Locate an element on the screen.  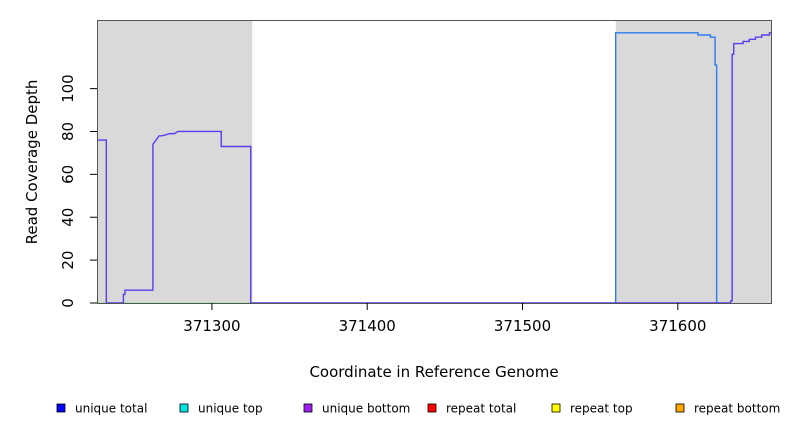
y-axis: 0 20 40 60 80 100 is located at coordinates (78, 191).